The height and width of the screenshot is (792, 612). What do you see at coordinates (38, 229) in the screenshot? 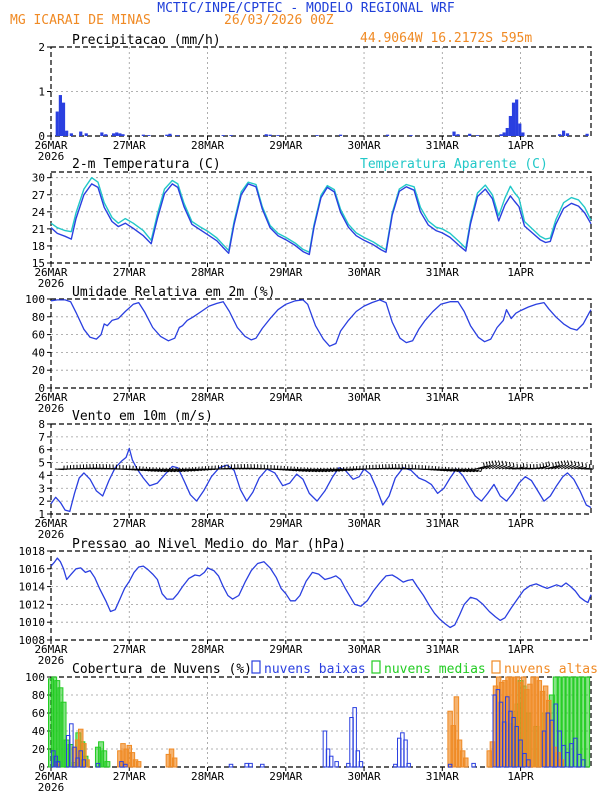
I see `temp-ytick-label: 21` at bounding box center [38, 229].